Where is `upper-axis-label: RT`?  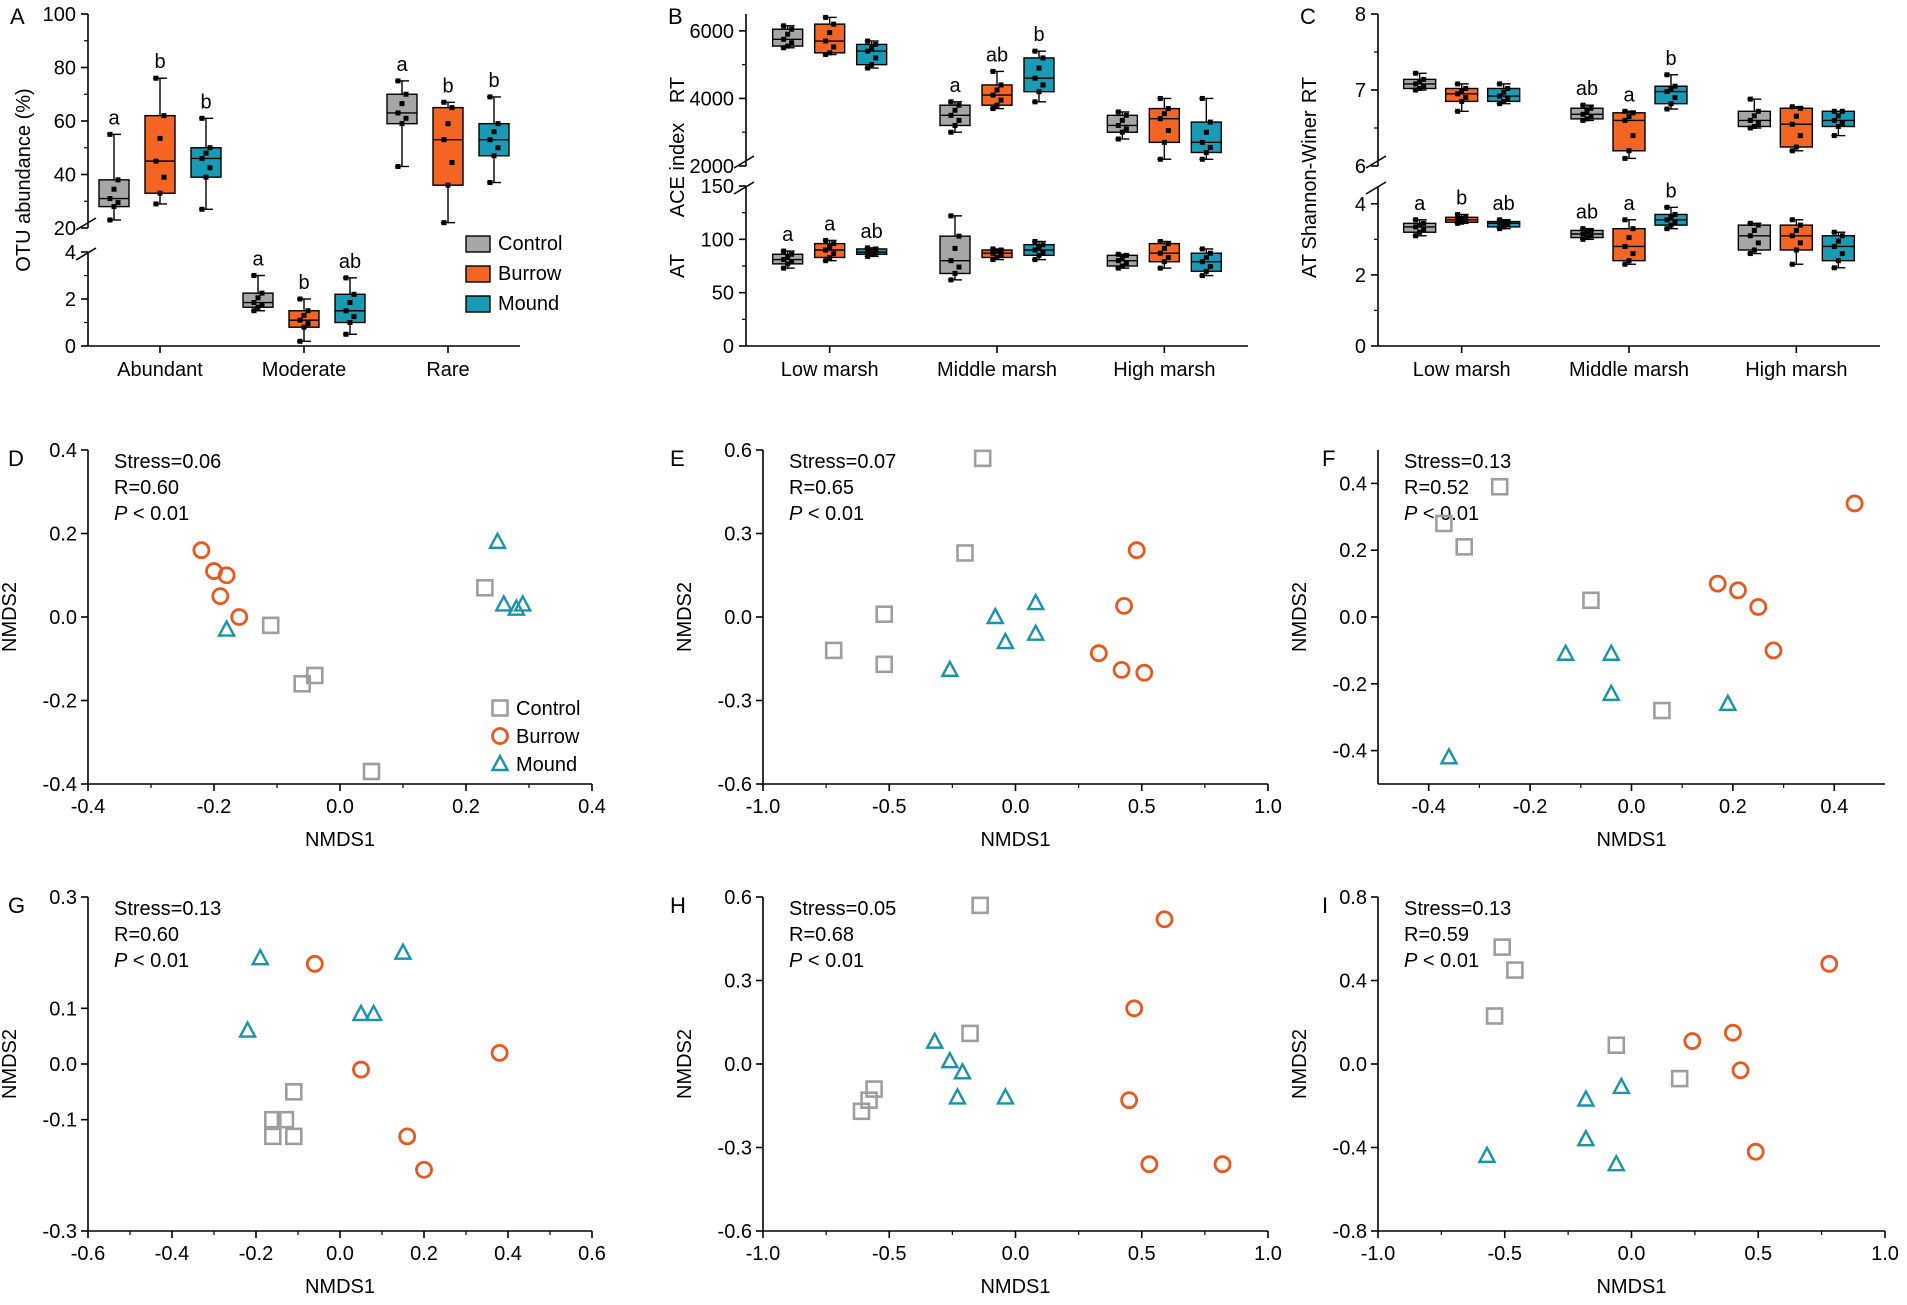 upper-axis-label: RT is located at coordinates (678, 90).